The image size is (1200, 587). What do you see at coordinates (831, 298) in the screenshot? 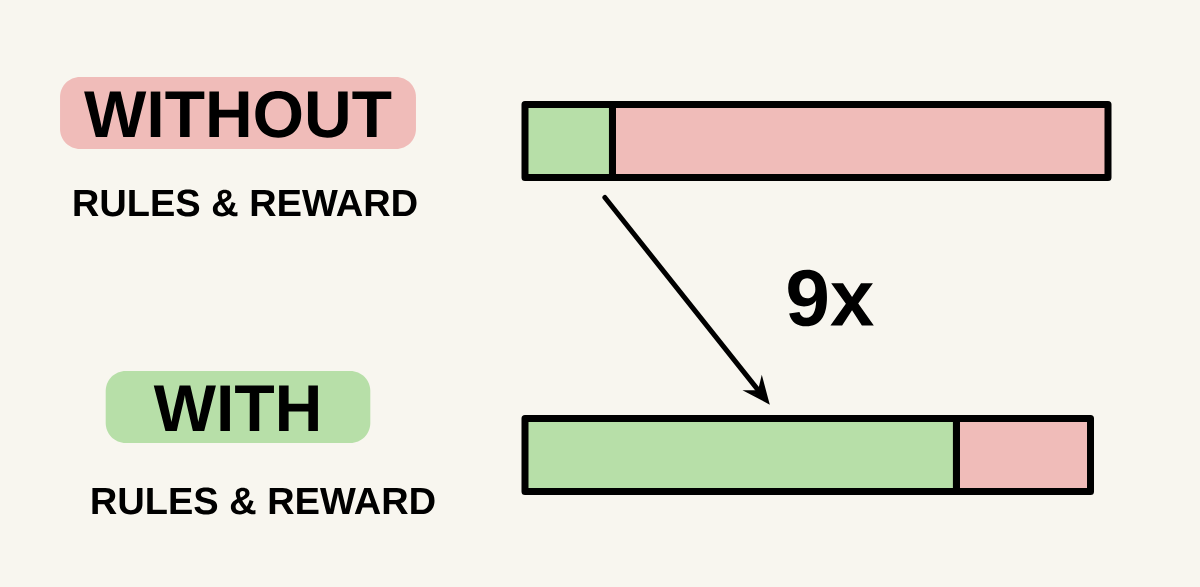
I see `annotation: 9x` at bounding box center [831, 298].